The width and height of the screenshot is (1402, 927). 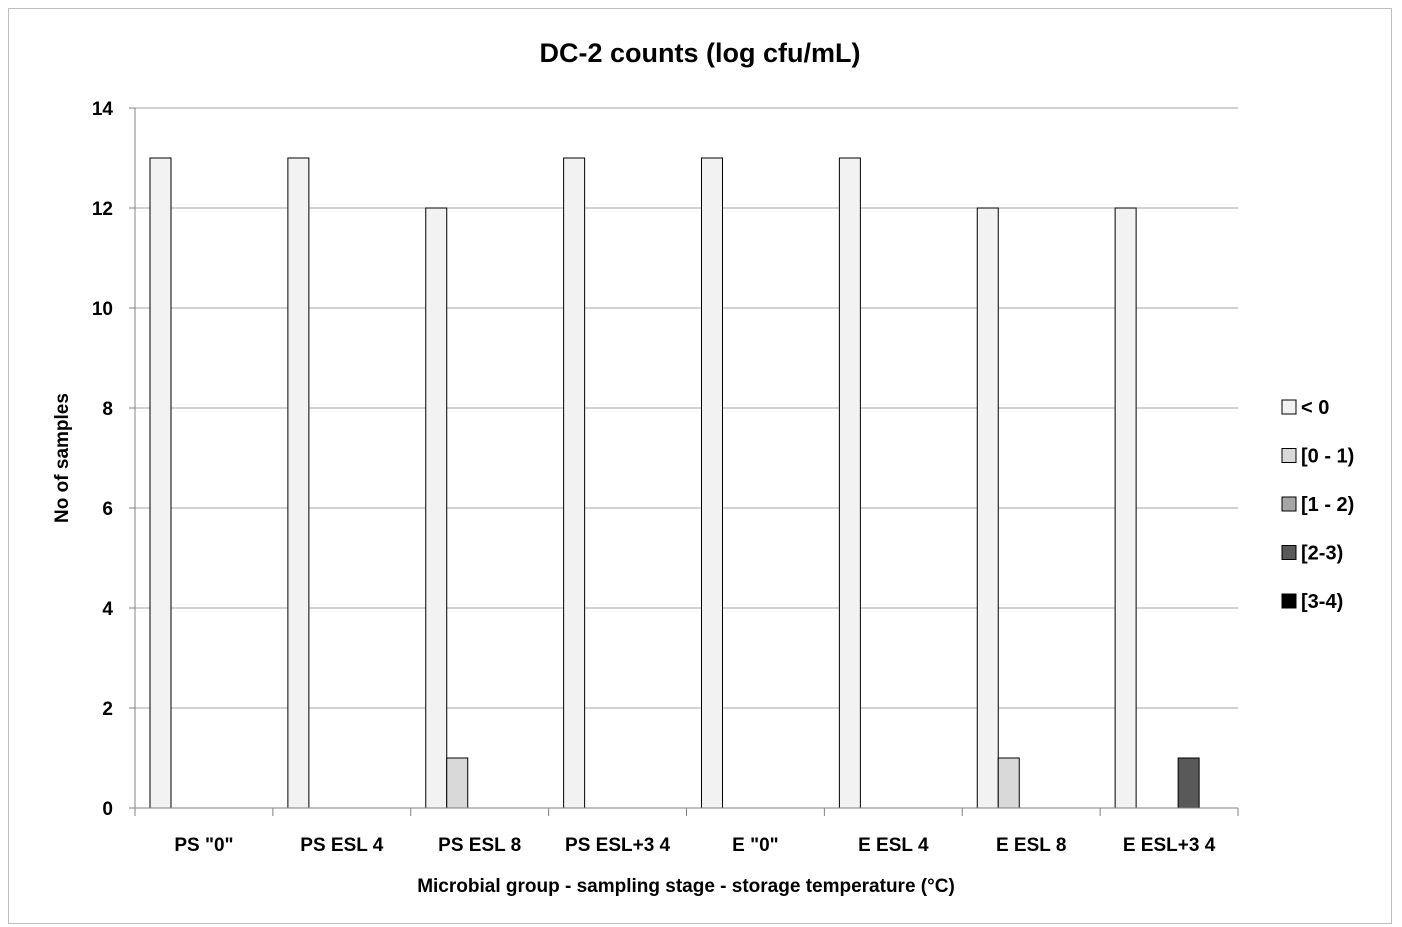 I want to click on legend-label: [2-3), so click(x=1322, y=554).